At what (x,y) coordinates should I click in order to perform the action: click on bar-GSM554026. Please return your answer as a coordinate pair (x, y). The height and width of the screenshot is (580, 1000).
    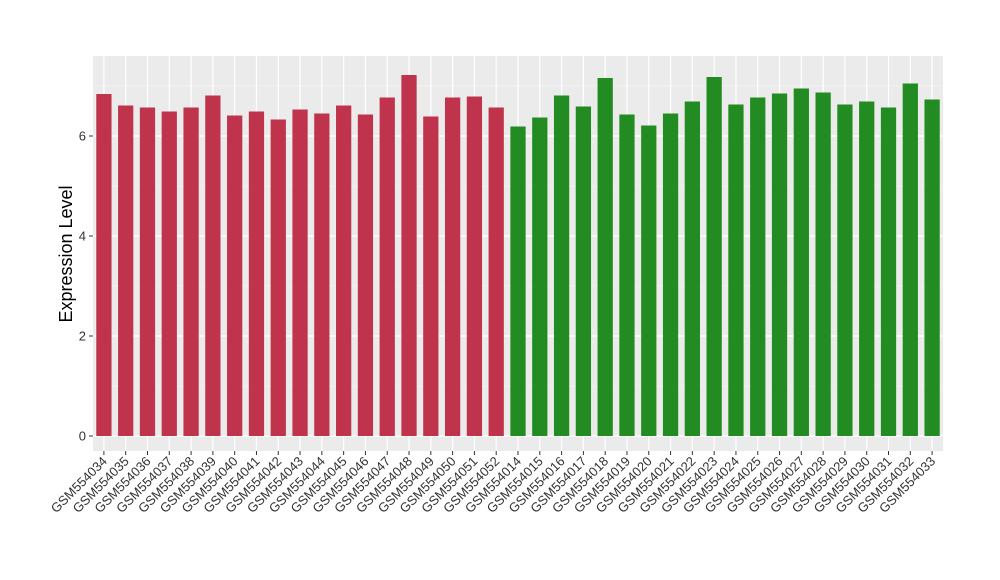
    Looking at the image, I should click on (779, 264).